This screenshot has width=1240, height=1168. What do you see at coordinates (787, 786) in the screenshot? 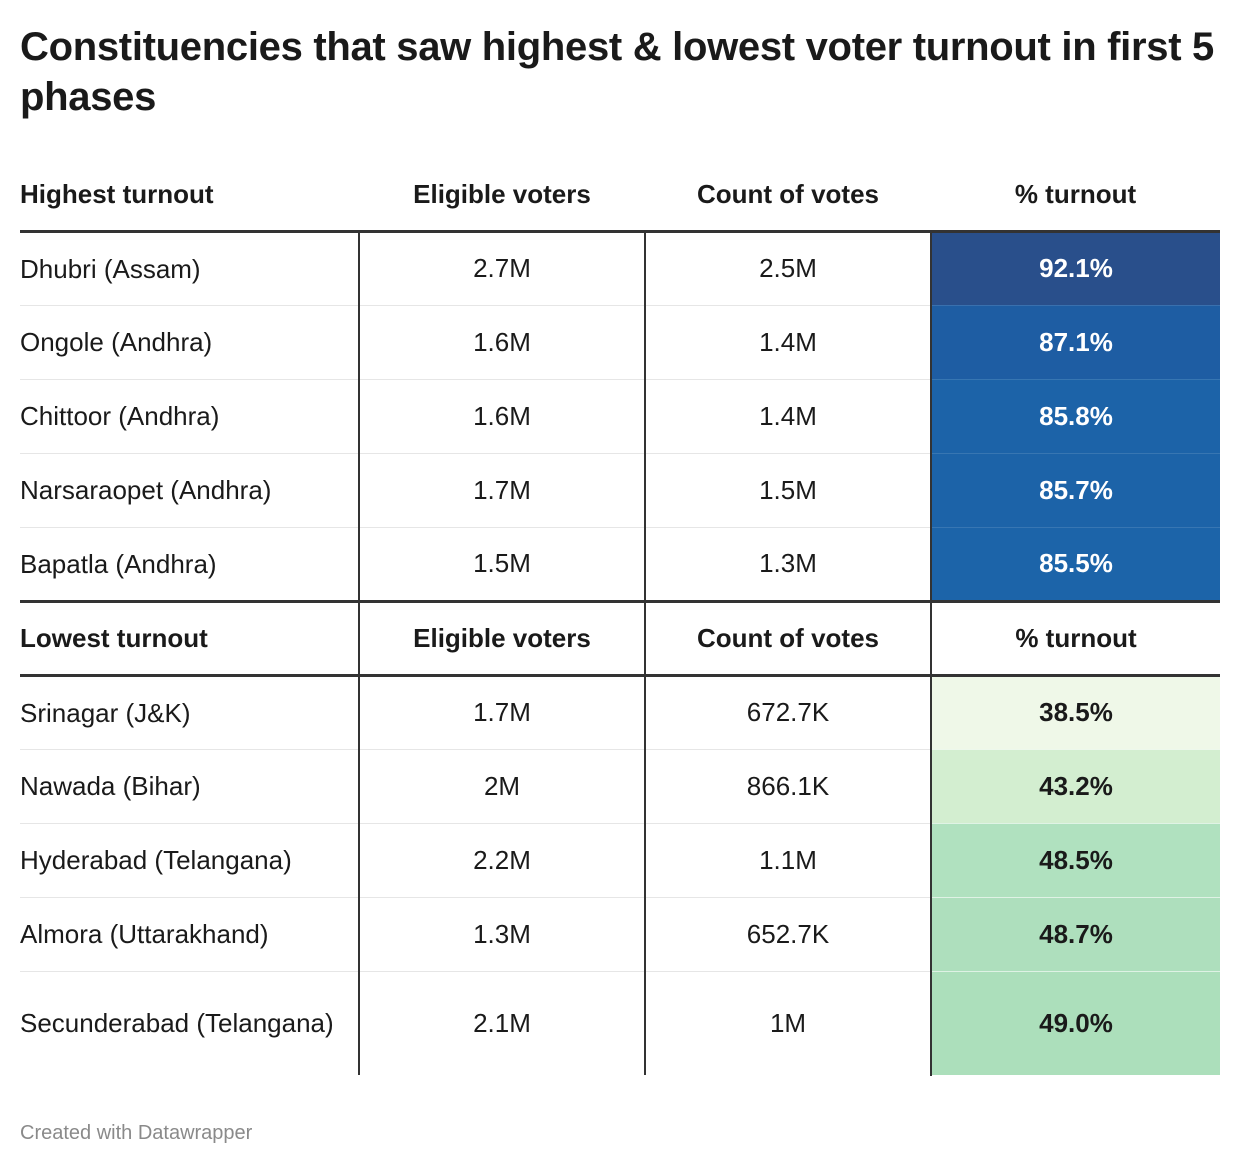
I see `count-of-votes-cell: 866.1K` at bounding box center [787, 786].